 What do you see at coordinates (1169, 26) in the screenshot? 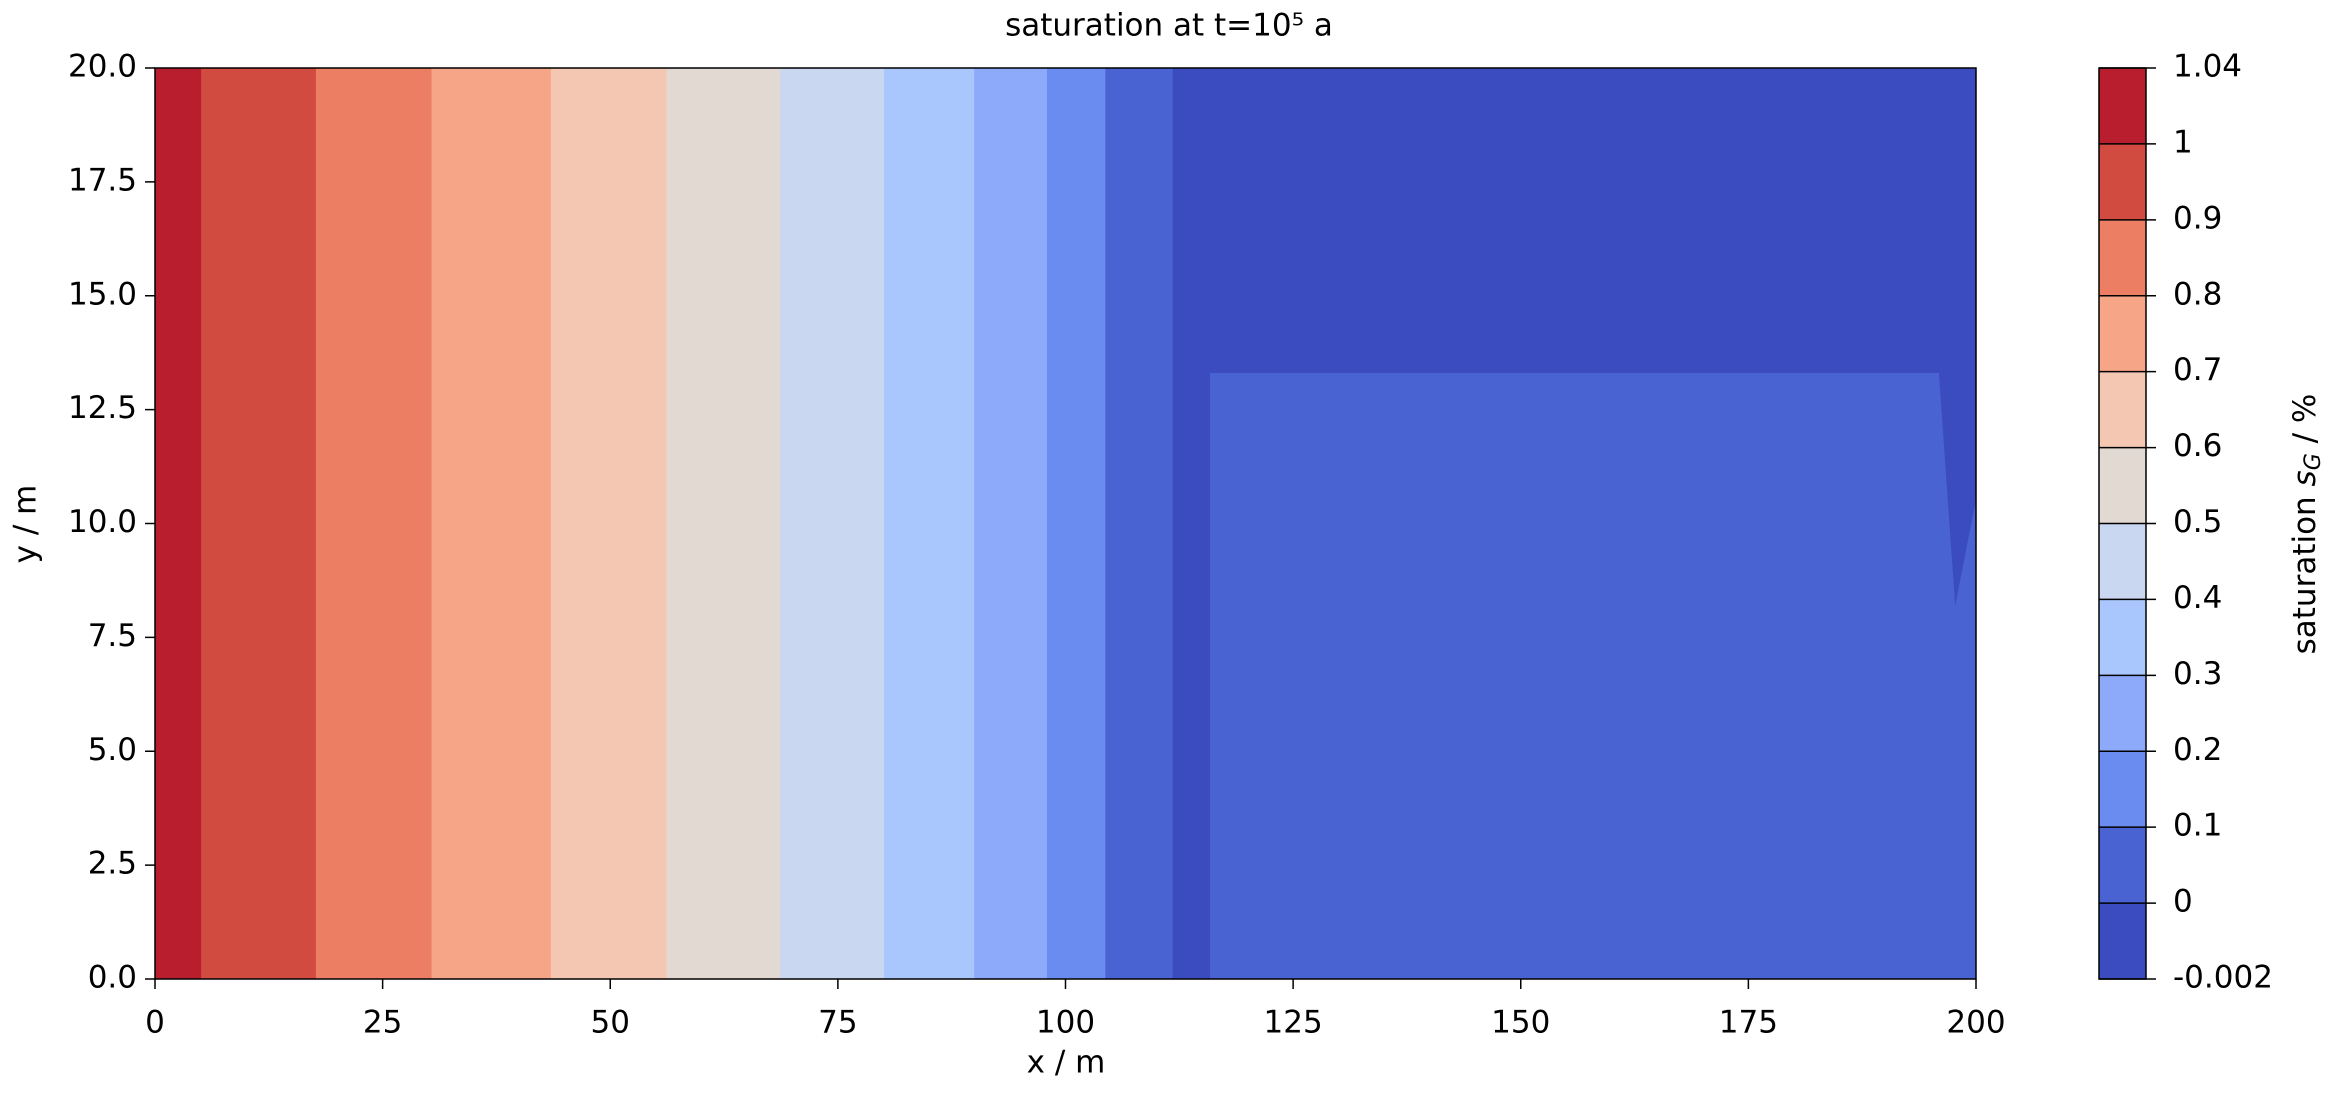
I see `chart-title: saturation at t=10⁵ a` at bounding box center [1169, 26].